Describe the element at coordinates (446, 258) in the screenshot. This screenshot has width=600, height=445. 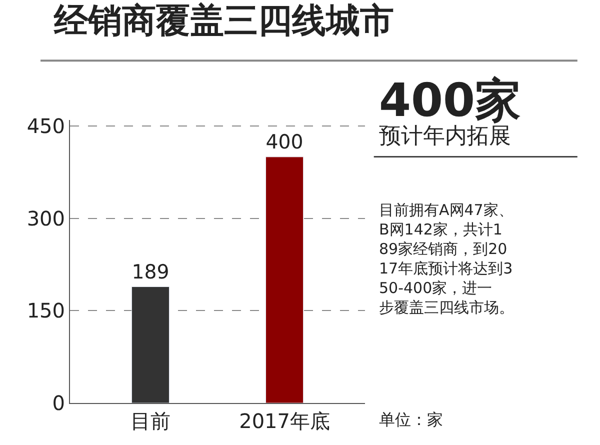
I see `text: 目前拥有A网47家、B网142家，共计189家经销商，到2017年底预计将达到350-400家，进一步覆盖三四线市场。` at that location.